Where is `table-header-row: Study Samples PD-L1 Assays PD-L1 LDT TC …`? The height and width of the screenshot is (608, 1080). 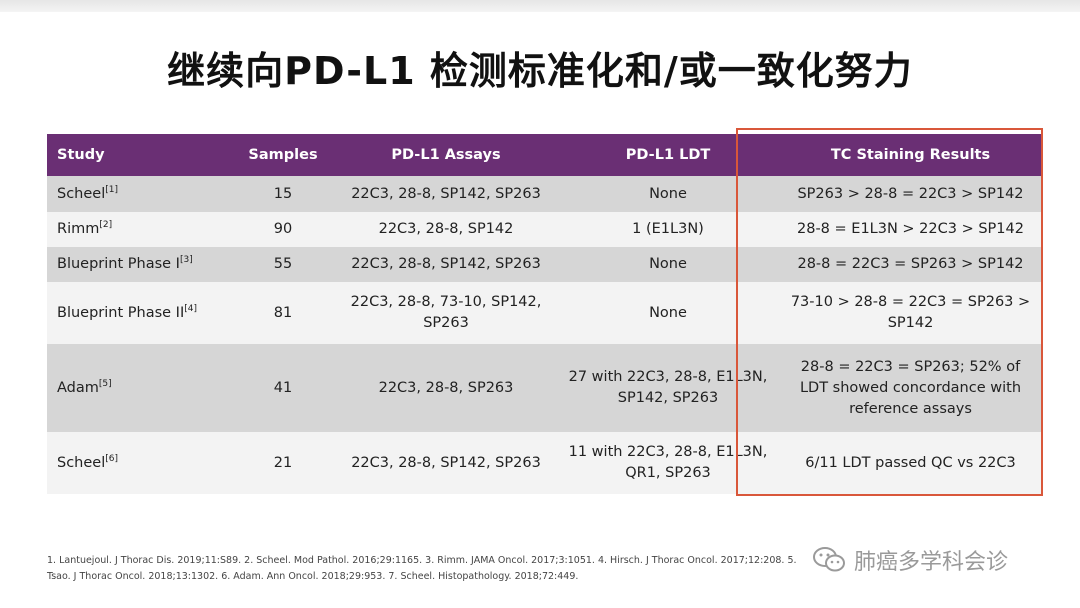
table-header-row: Study Samples PD-L1 Assays PD-L1 LDT TC … is located at coordinates (544, 155).